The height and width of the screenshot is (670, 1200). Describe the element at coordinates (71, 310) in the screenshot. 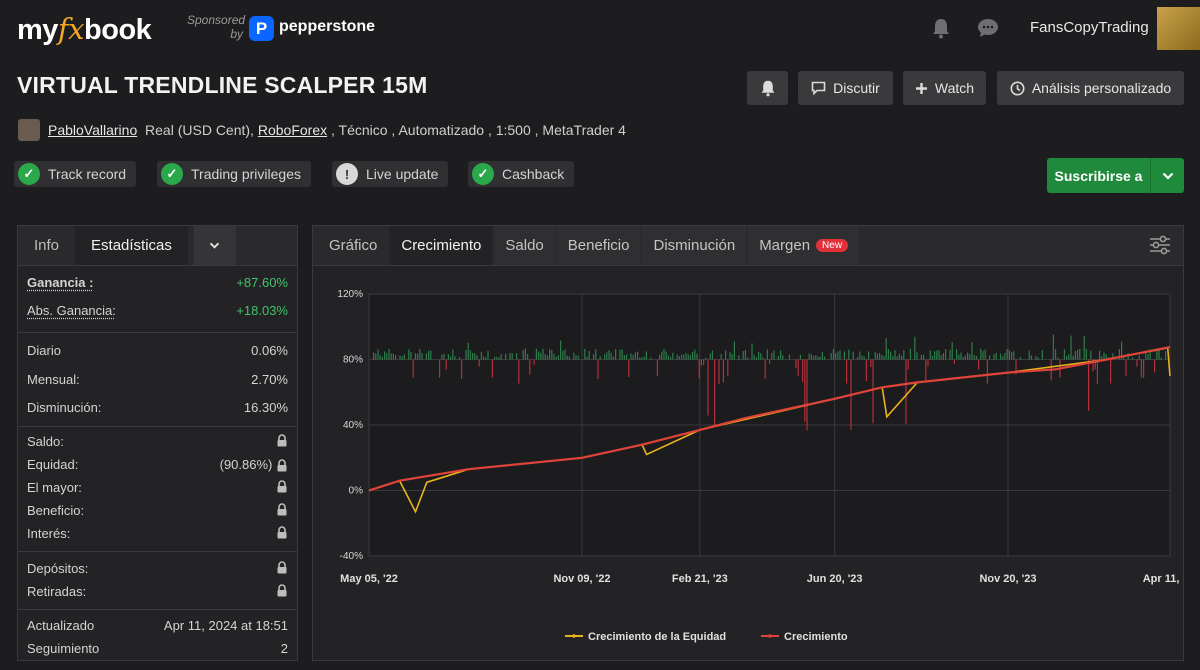

I see `stat-label: Abs. Ganancia:` at that location.